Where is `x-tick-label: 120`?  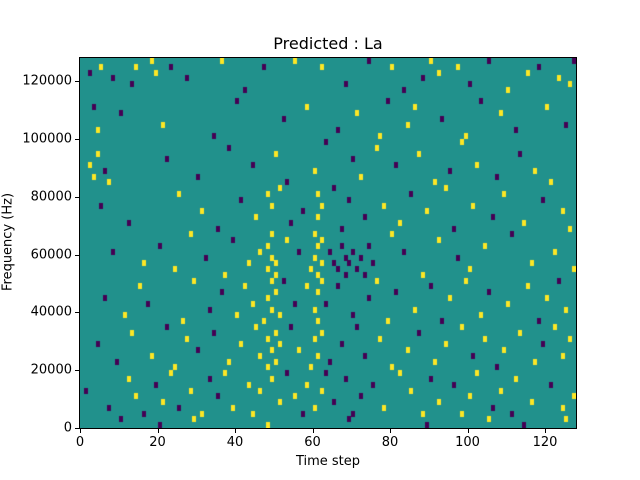
x-tick-label: 120 is located at coordinates (545, 442).